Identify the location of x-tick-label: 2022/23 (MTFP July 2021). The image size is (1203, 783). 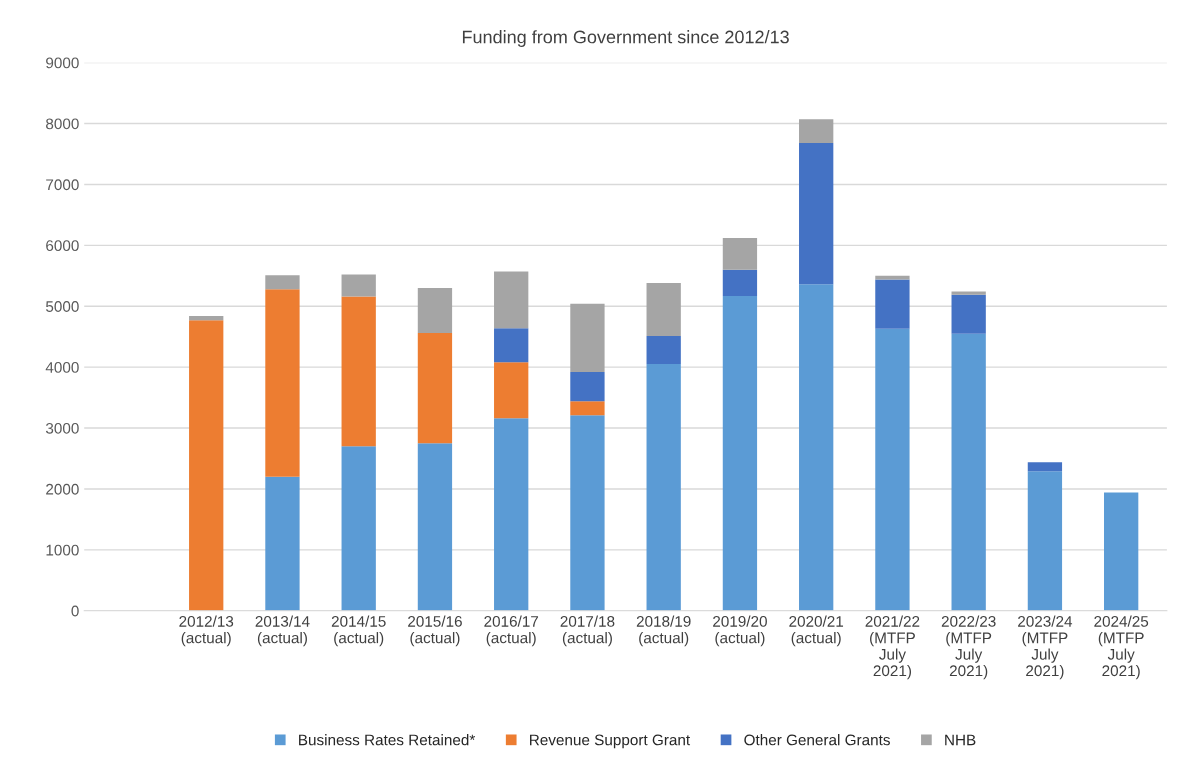
(968, 647).